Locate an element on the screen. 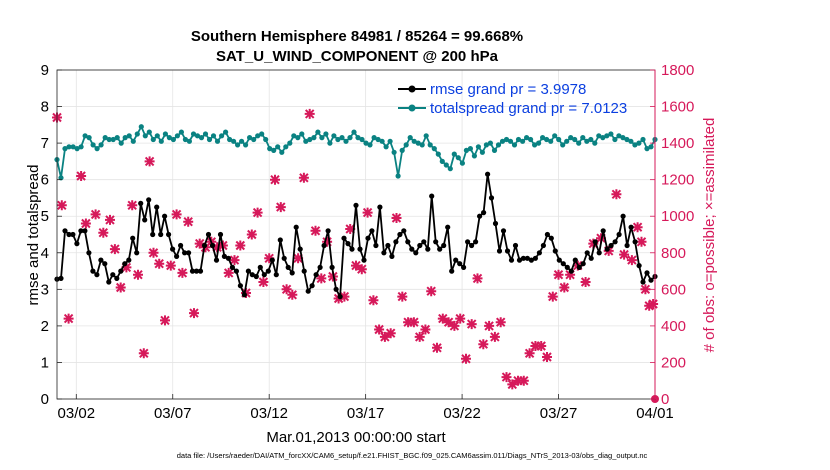  legend-spread-label: totalspread grand pr = 7.0123 is located at coordinates (528, 108).